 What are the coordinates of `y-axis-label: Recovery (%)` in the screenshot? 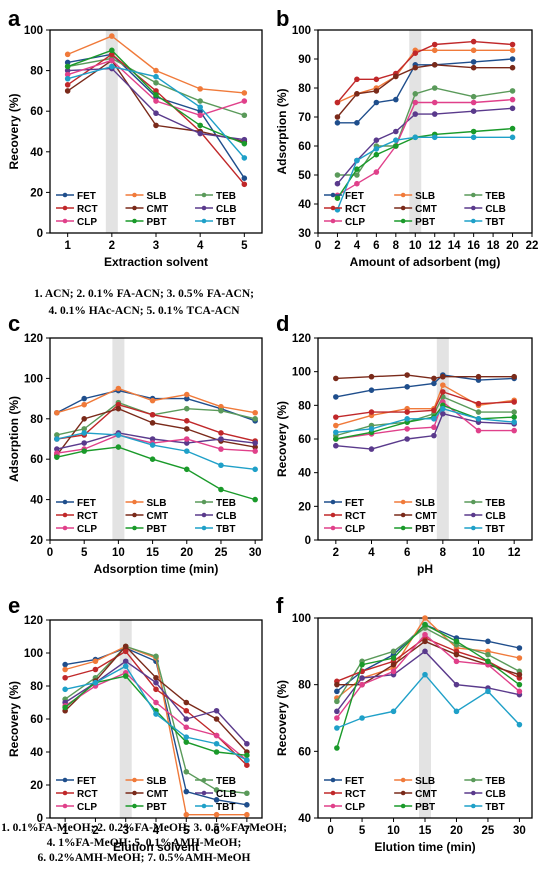 It's located at (282, 439).